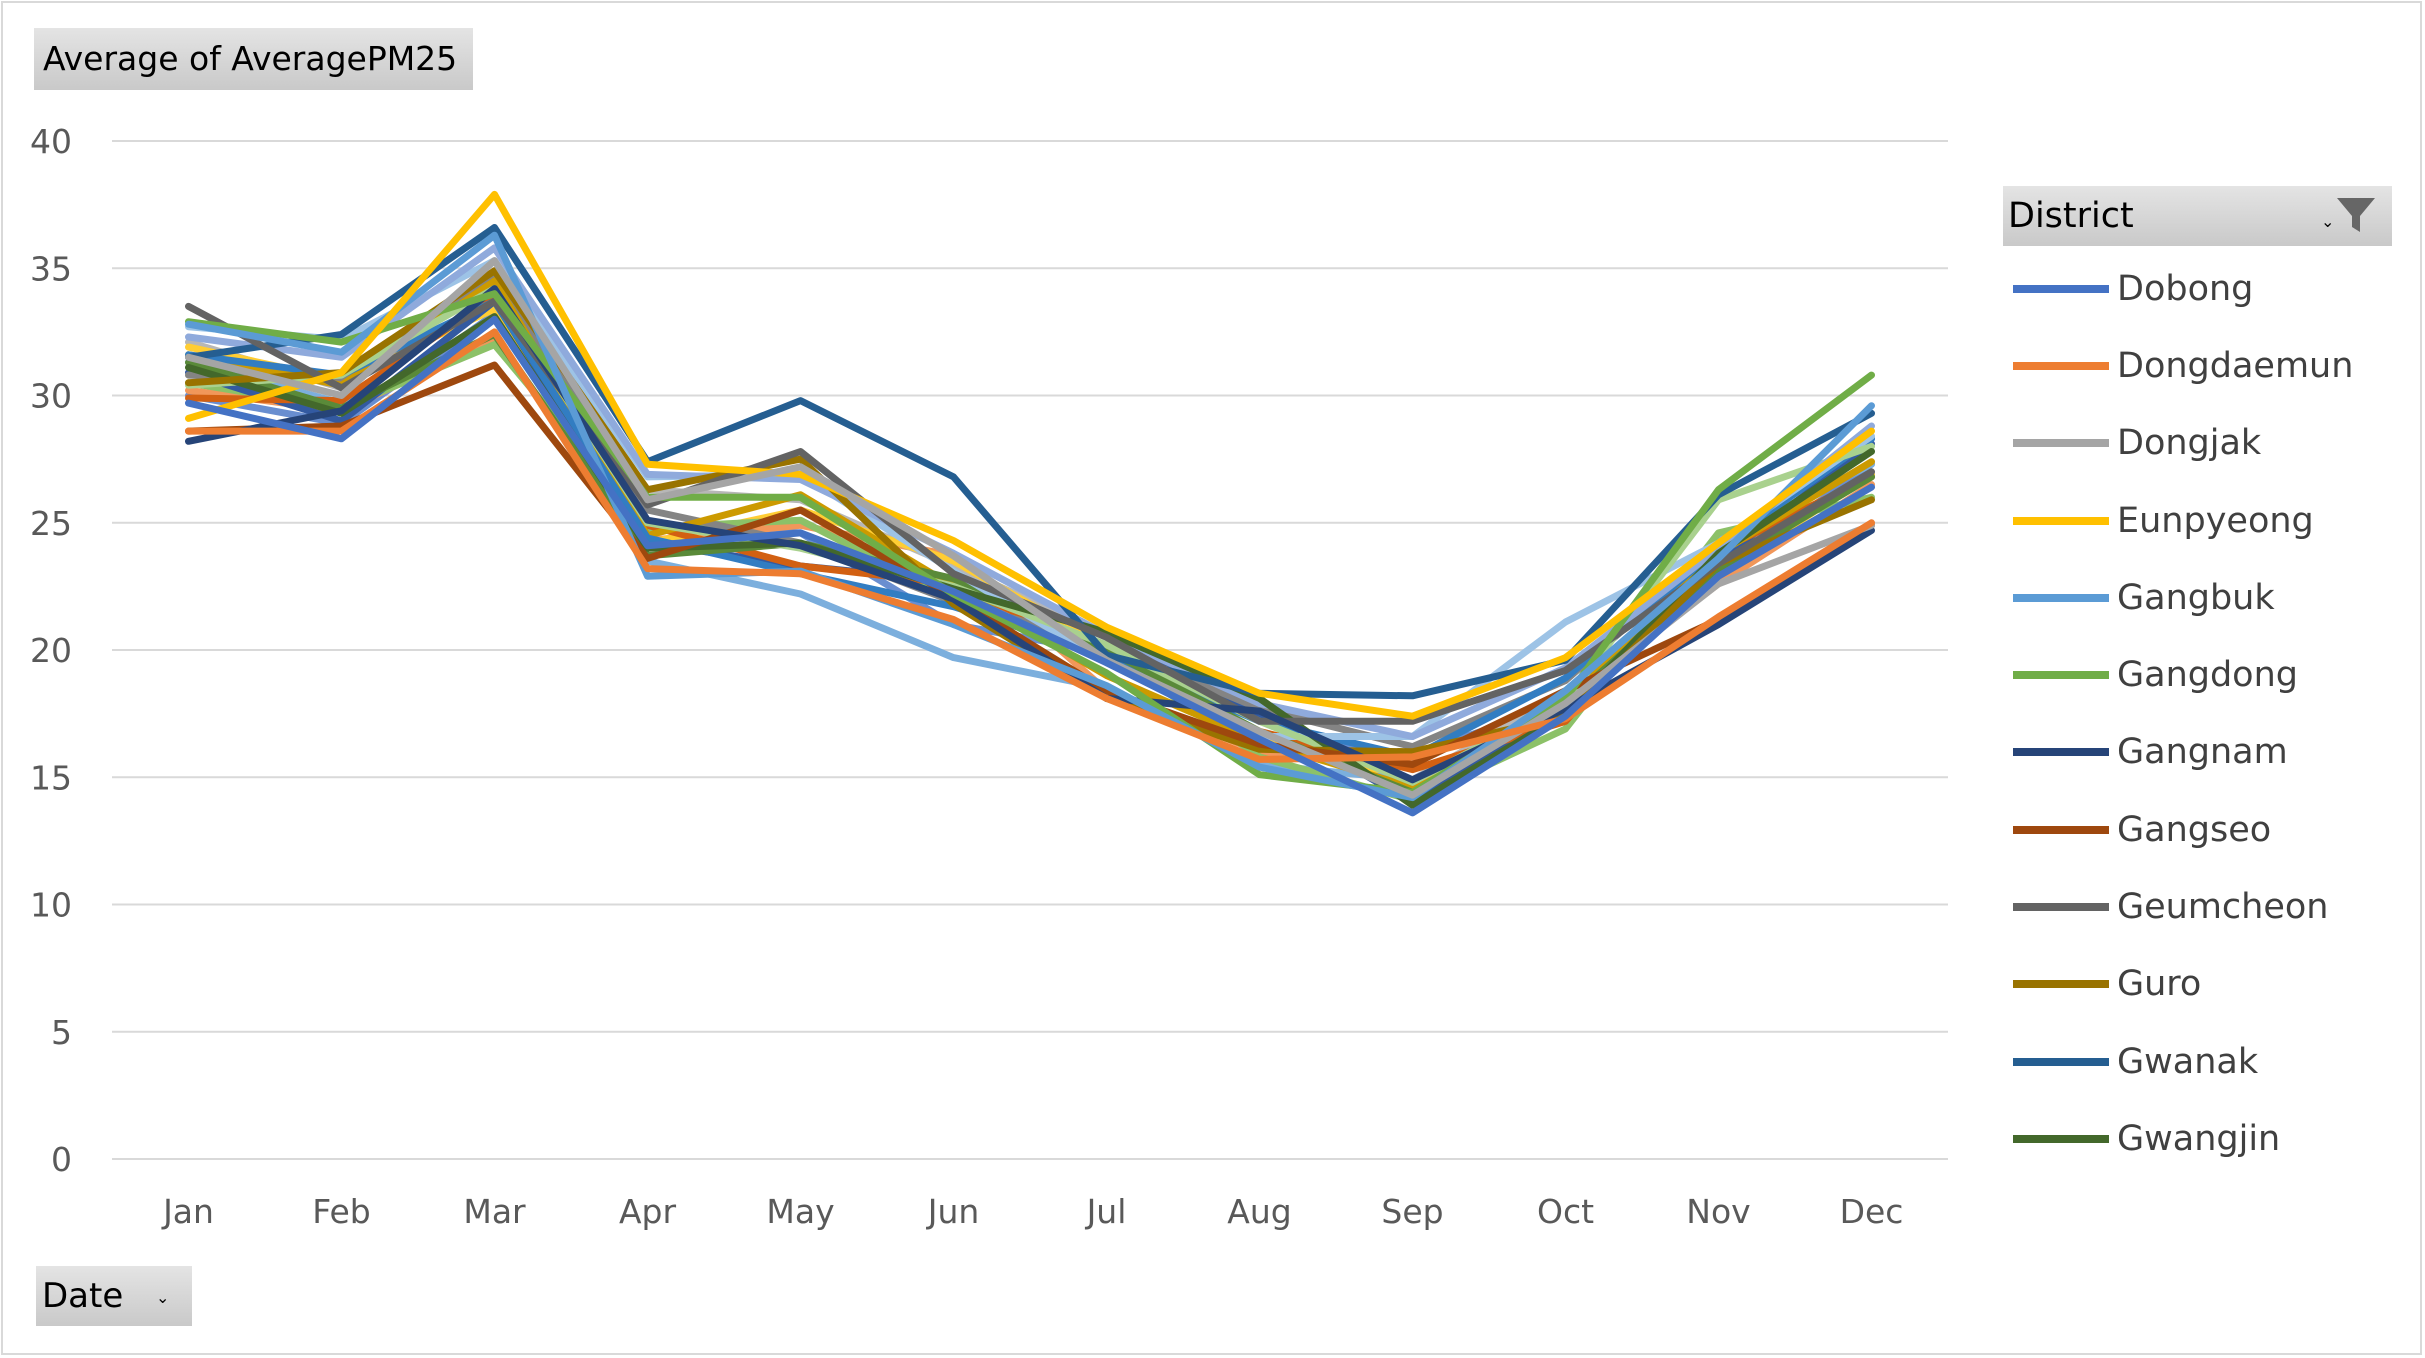 Image resolution: width=2425 pixels, height=1358 pixels. I want to click on legend-label: Dongdaemun, so click(2235, 365).